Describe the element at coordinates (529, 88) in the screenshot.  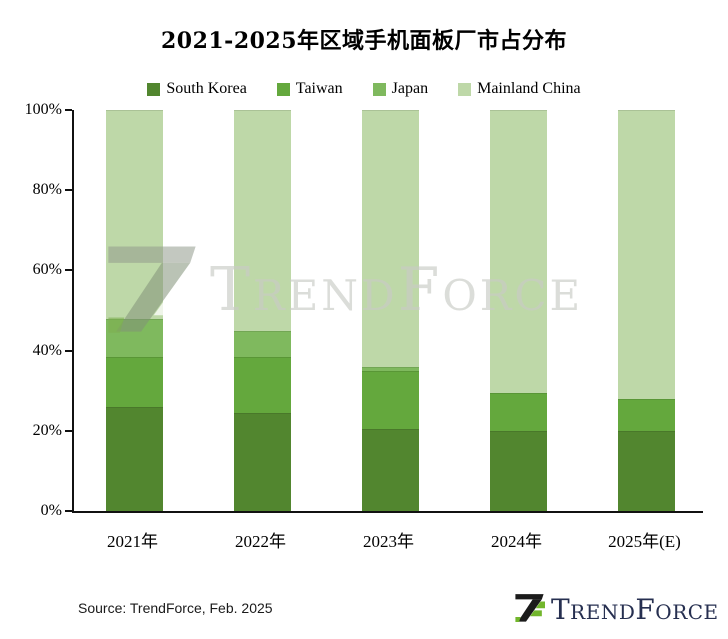
I see `legend-label: Mainland China` at that location.